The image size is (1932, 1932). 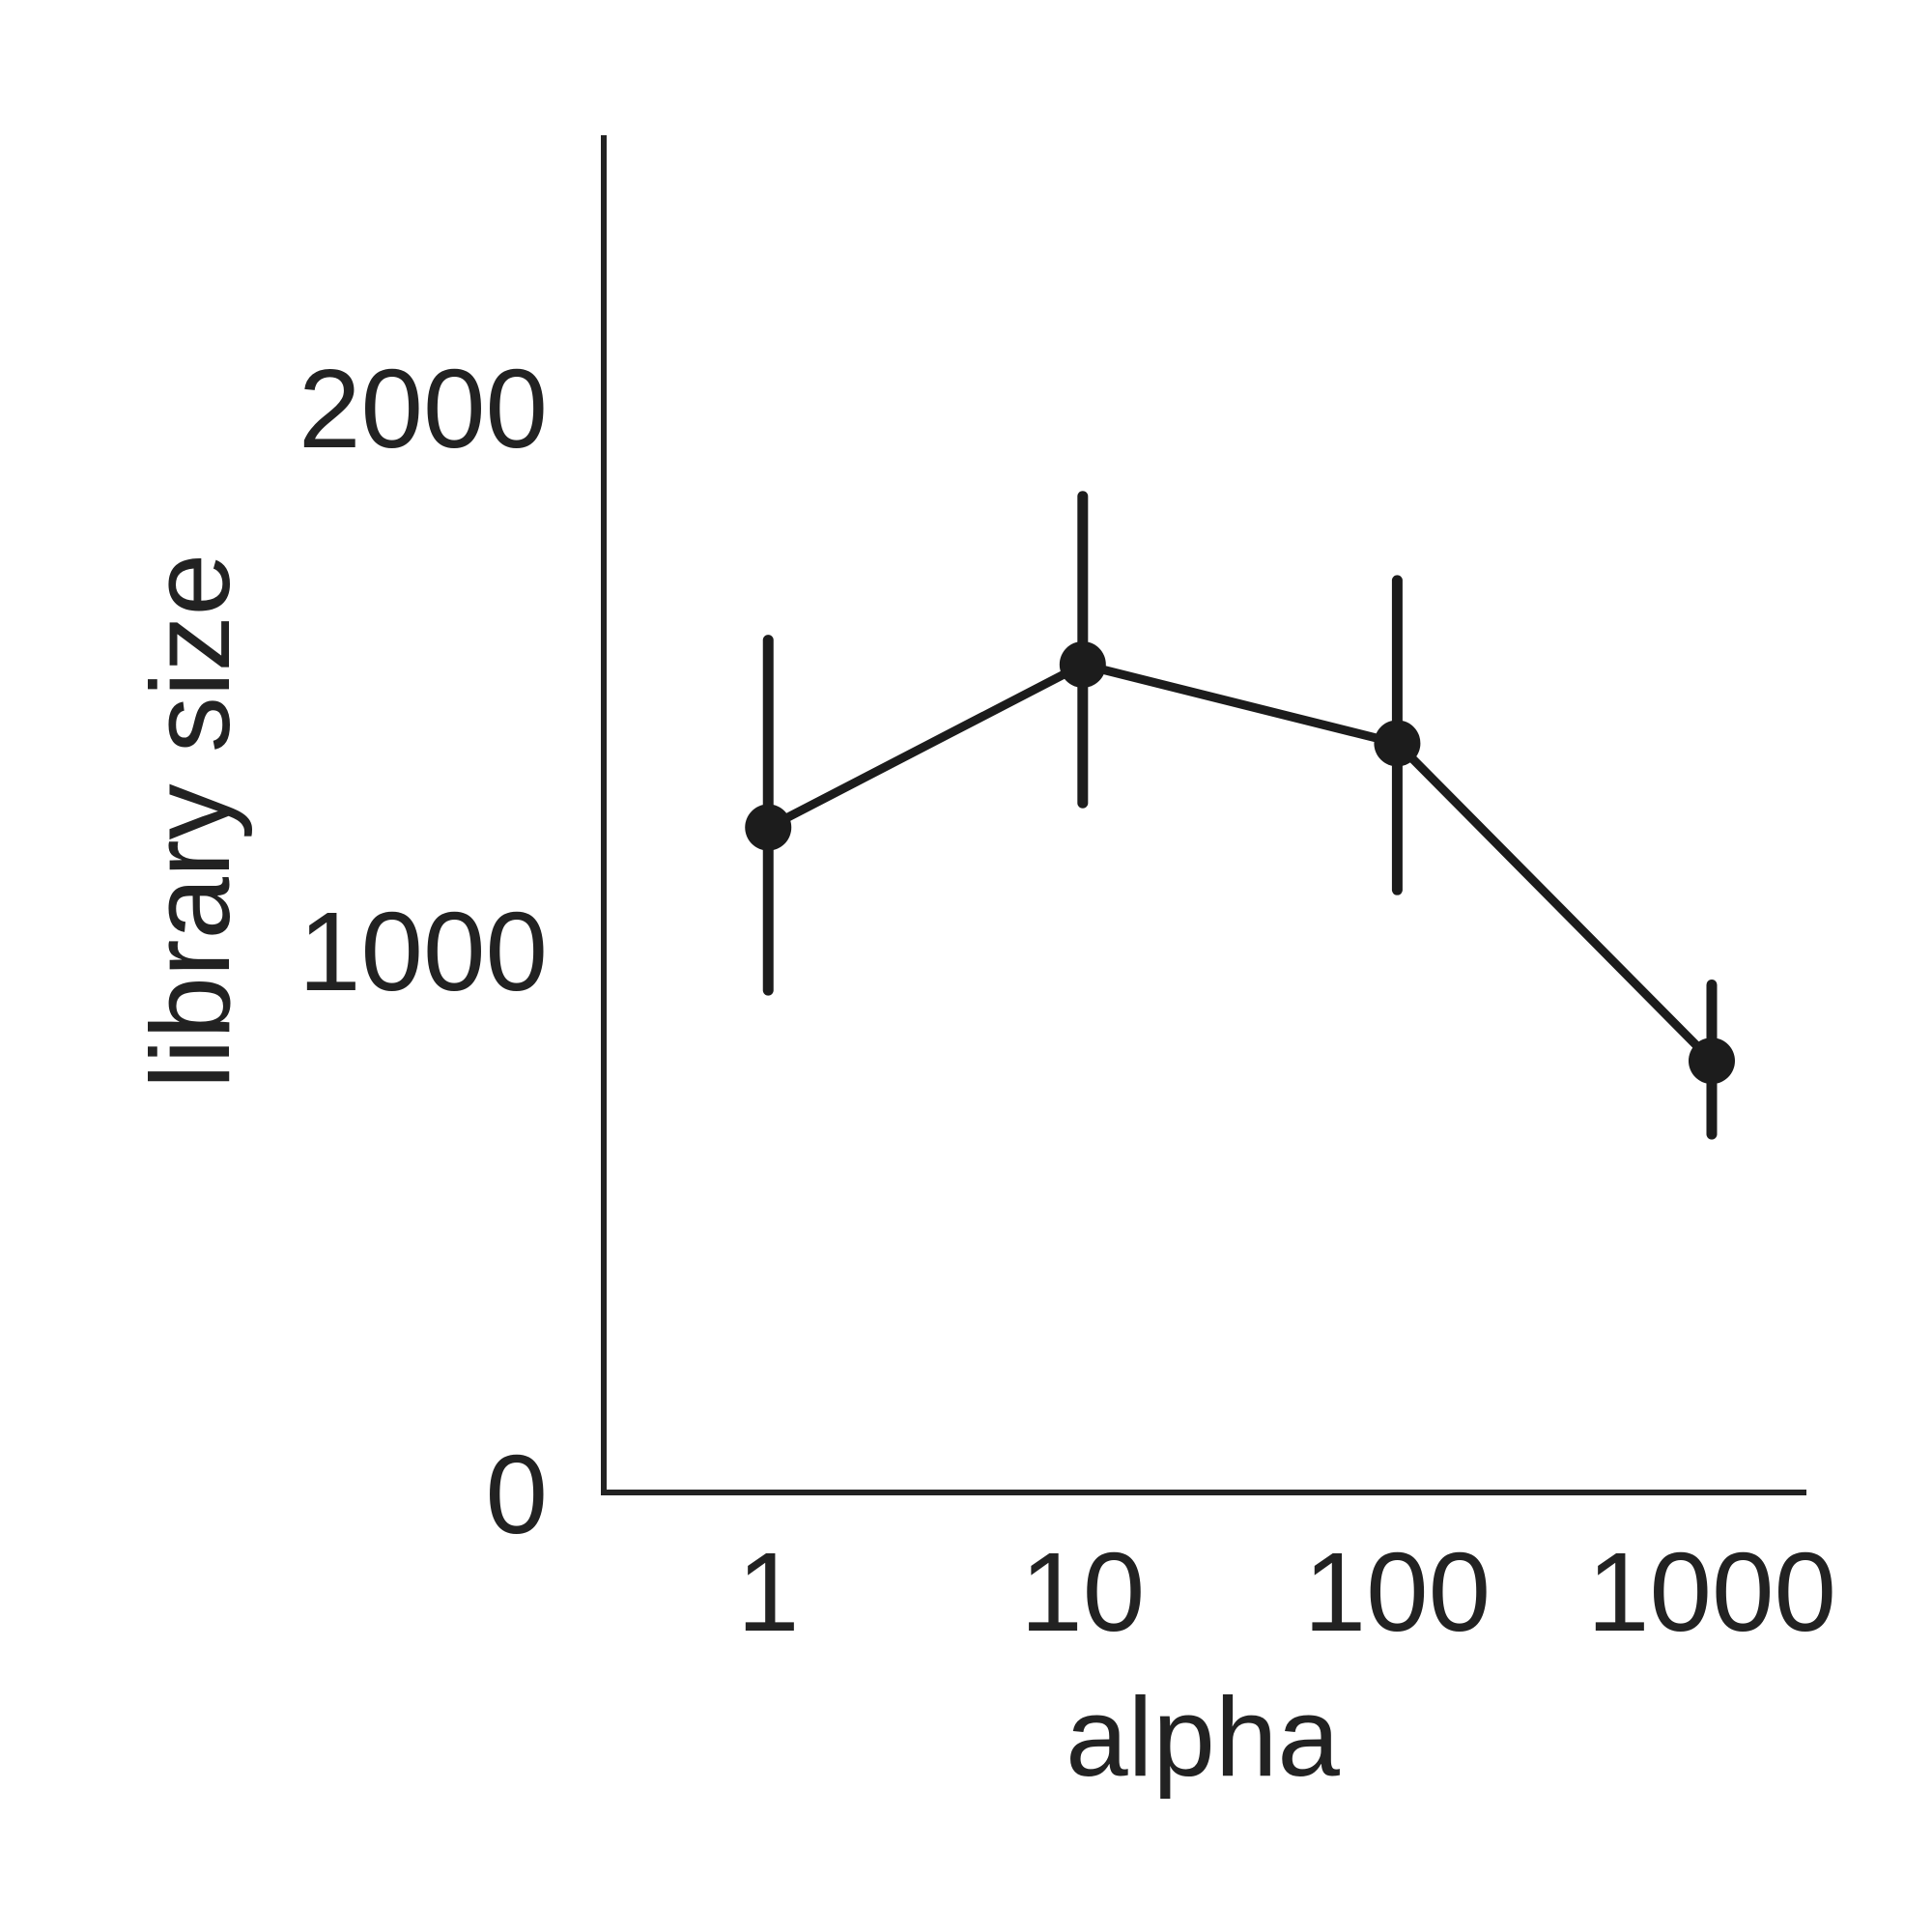 I want to click on series-line, so click(x=1241, y=862).